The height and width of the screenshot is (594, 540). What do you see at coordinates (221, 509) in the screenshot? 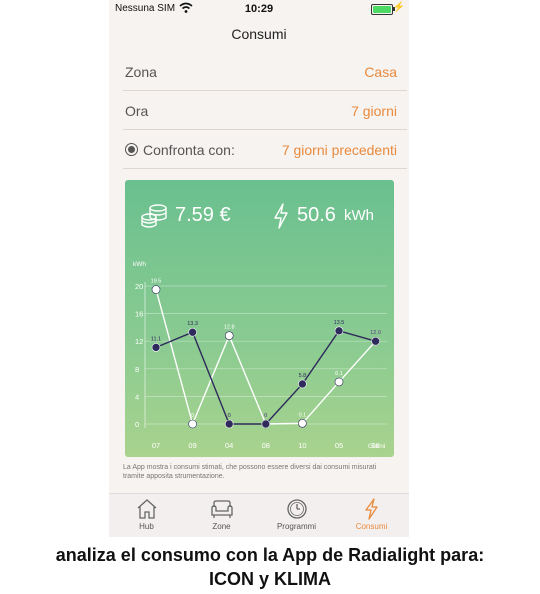
I see `sofa-icon` at bounding box center [221, 509].